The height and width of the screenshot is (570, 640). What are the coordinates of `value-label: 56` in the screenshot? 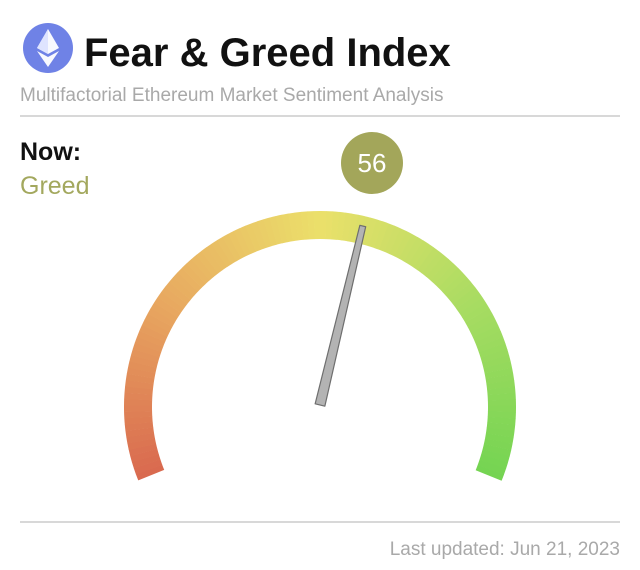 It's located at (372, 163).